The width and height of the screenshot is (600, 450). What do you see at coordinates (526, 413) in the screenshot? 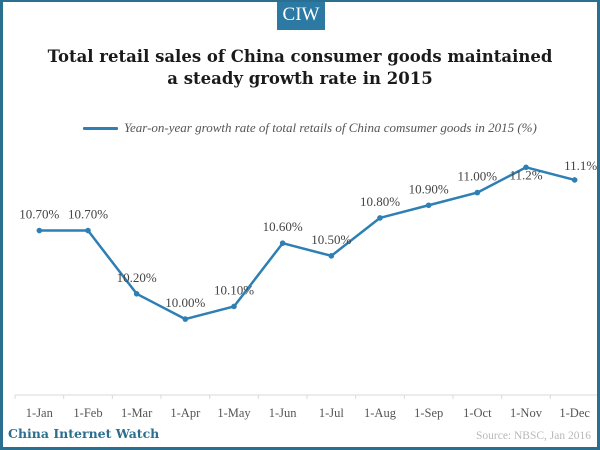
I see `x-tick-label: 1-Nov` at bounding box center [526, 413].